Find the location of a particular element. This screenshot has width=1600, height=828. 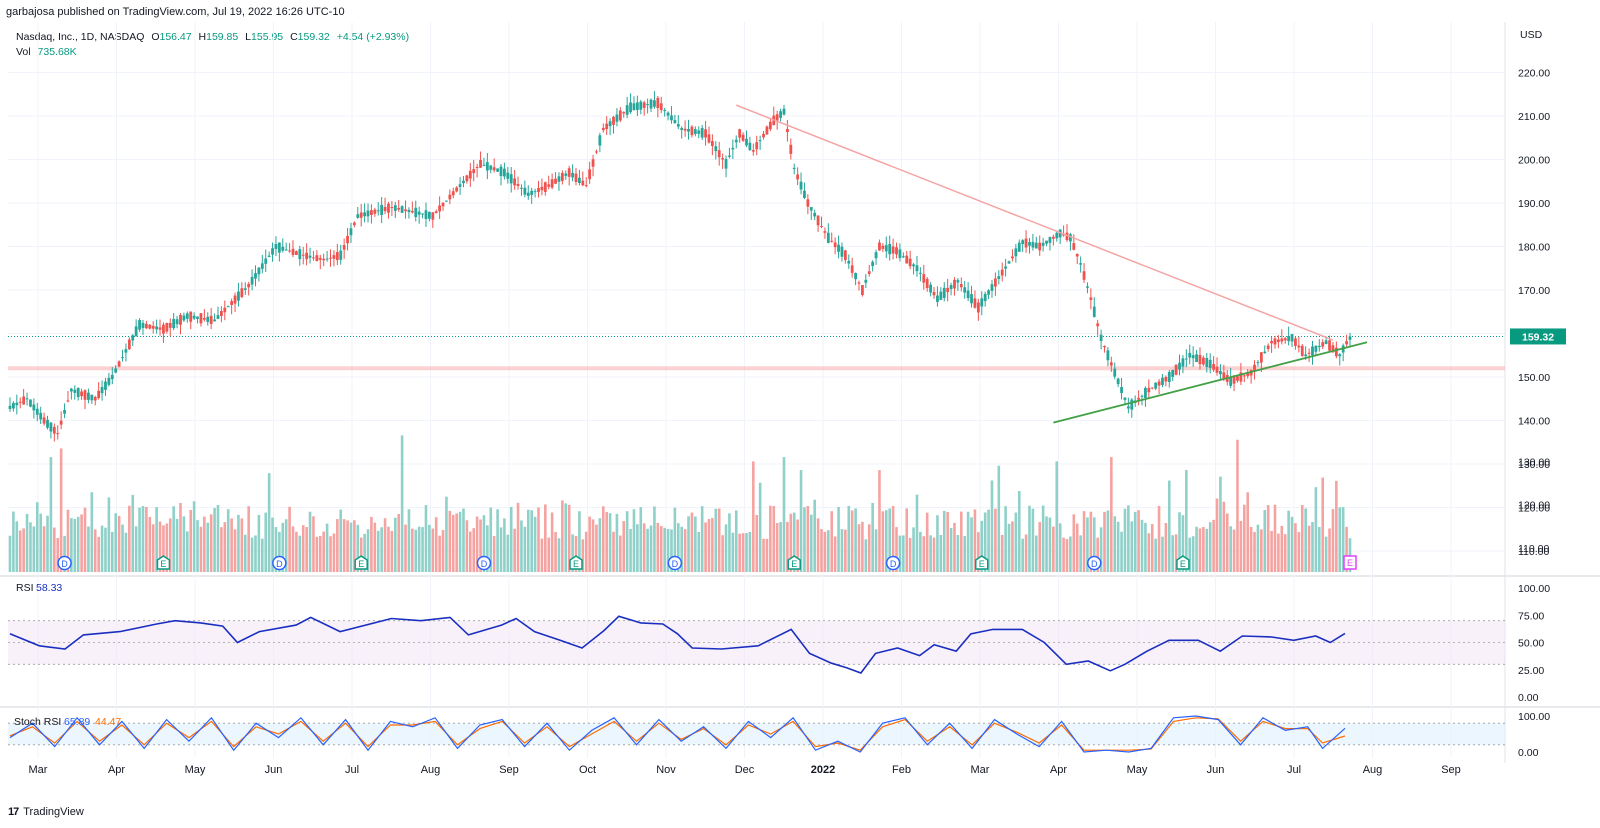

symbol-title: Nasdaq, Inc., 1D, NASDAQ is located at coordinates (80, 37).